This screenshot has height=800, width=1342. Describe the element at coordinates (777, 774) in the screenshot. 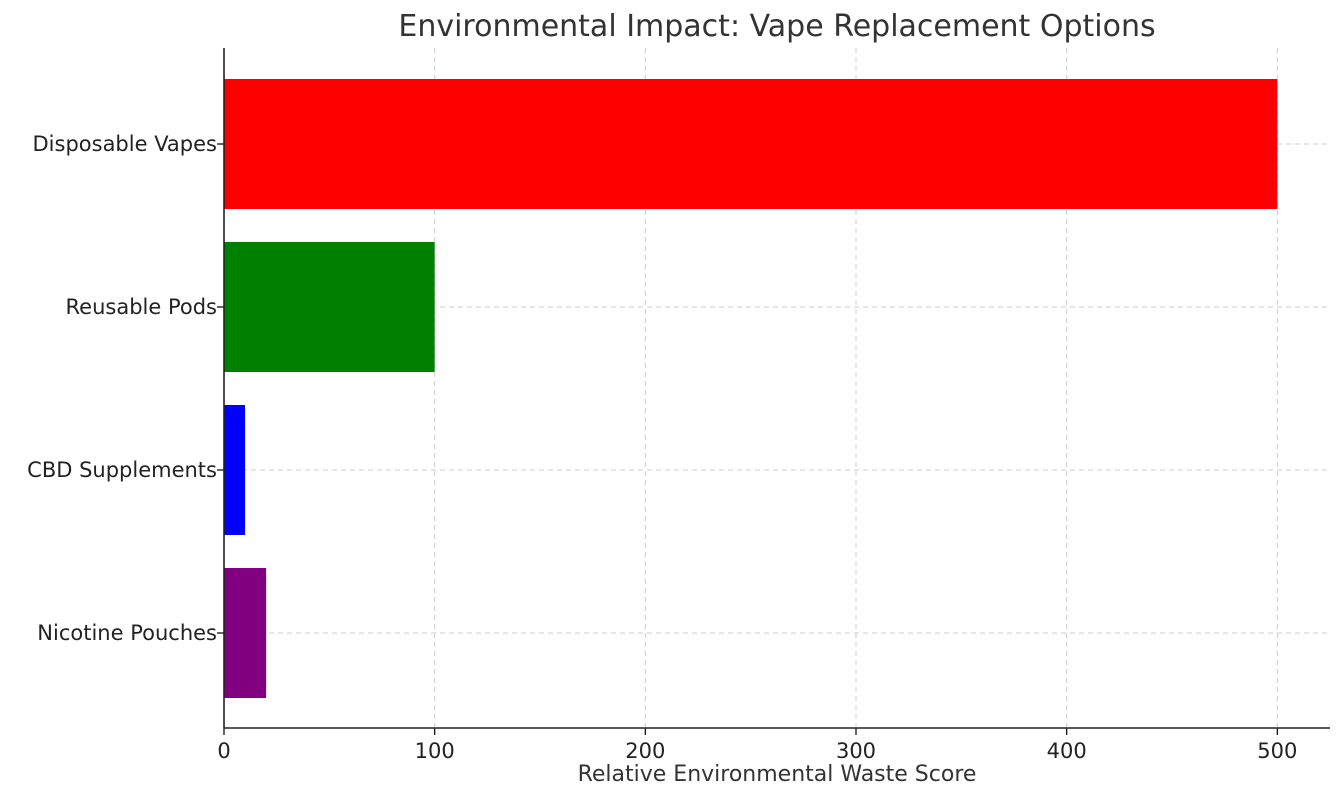

I see `x-axis-label: Relative Environmental Waste Score` at that location.